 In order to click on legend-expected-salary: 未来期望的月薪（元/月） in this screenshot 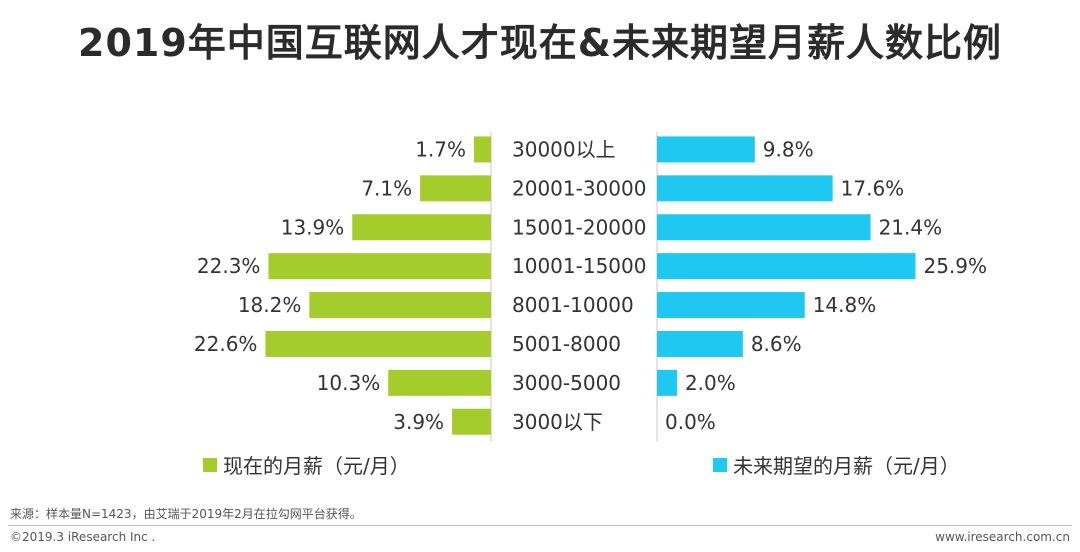, I will do `click(836, 464)`.